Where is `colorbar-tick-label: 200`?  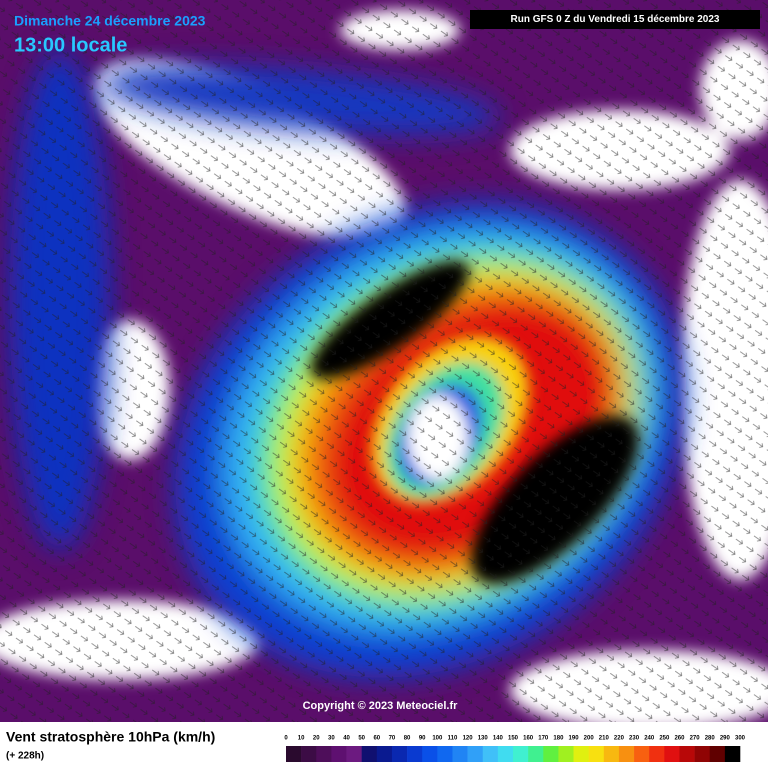 colorbar-tick-label: 200 is located at coordinates (589, 739).